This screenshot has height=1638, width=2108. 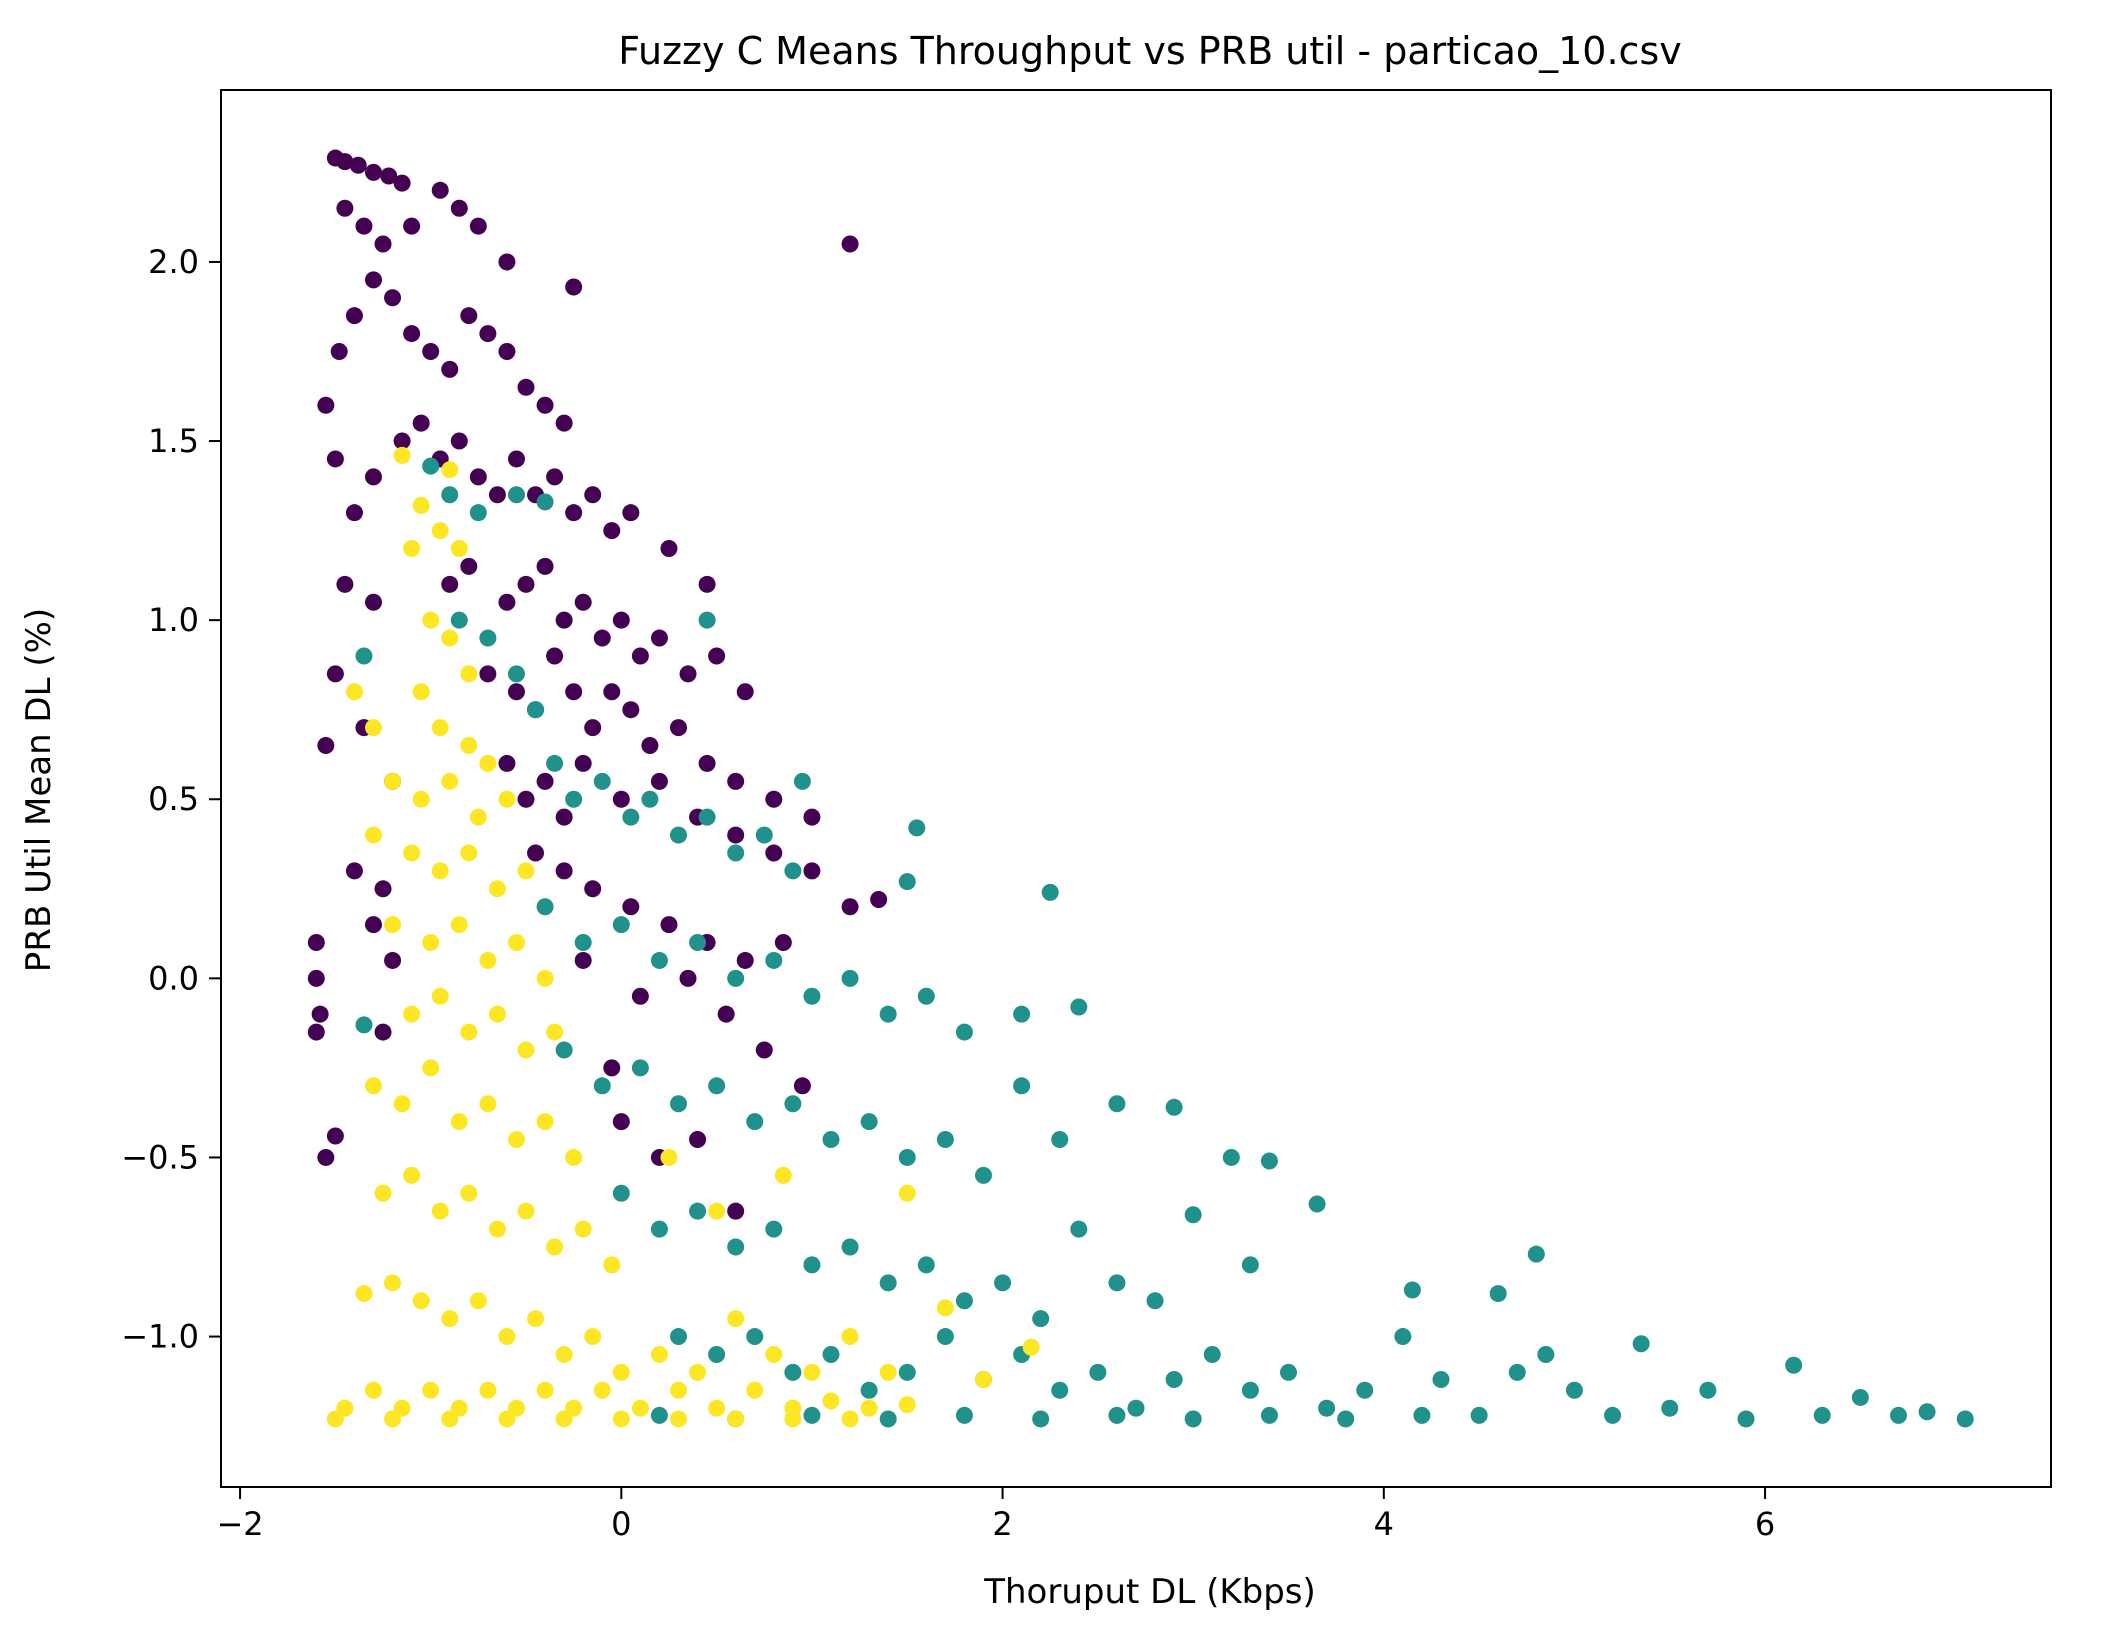 I want to click on x-tick-label: 0, so click(x=621, y=1524).